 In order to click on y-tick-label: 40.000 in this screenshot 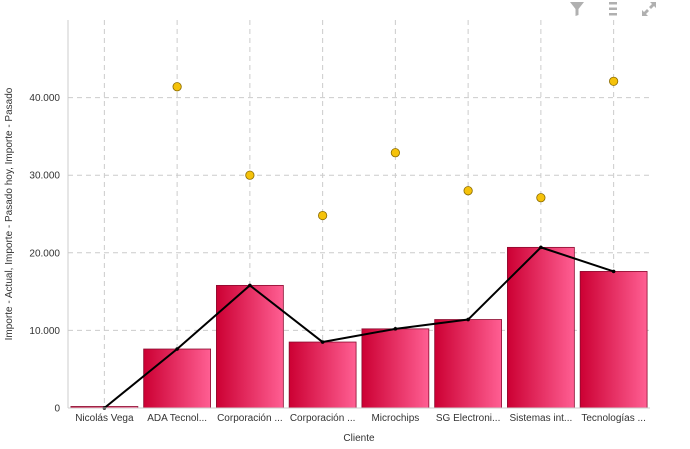, I will do `click(44, 98)`.